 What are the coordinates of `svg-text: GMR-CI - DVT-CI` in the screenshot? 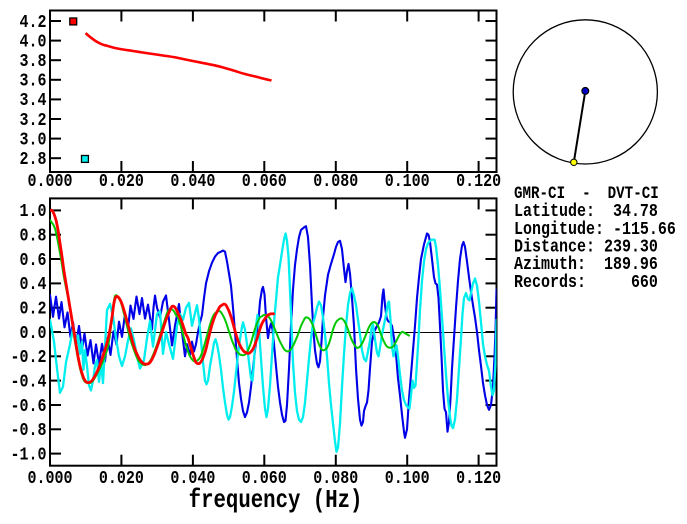 It's located at (586, 194).